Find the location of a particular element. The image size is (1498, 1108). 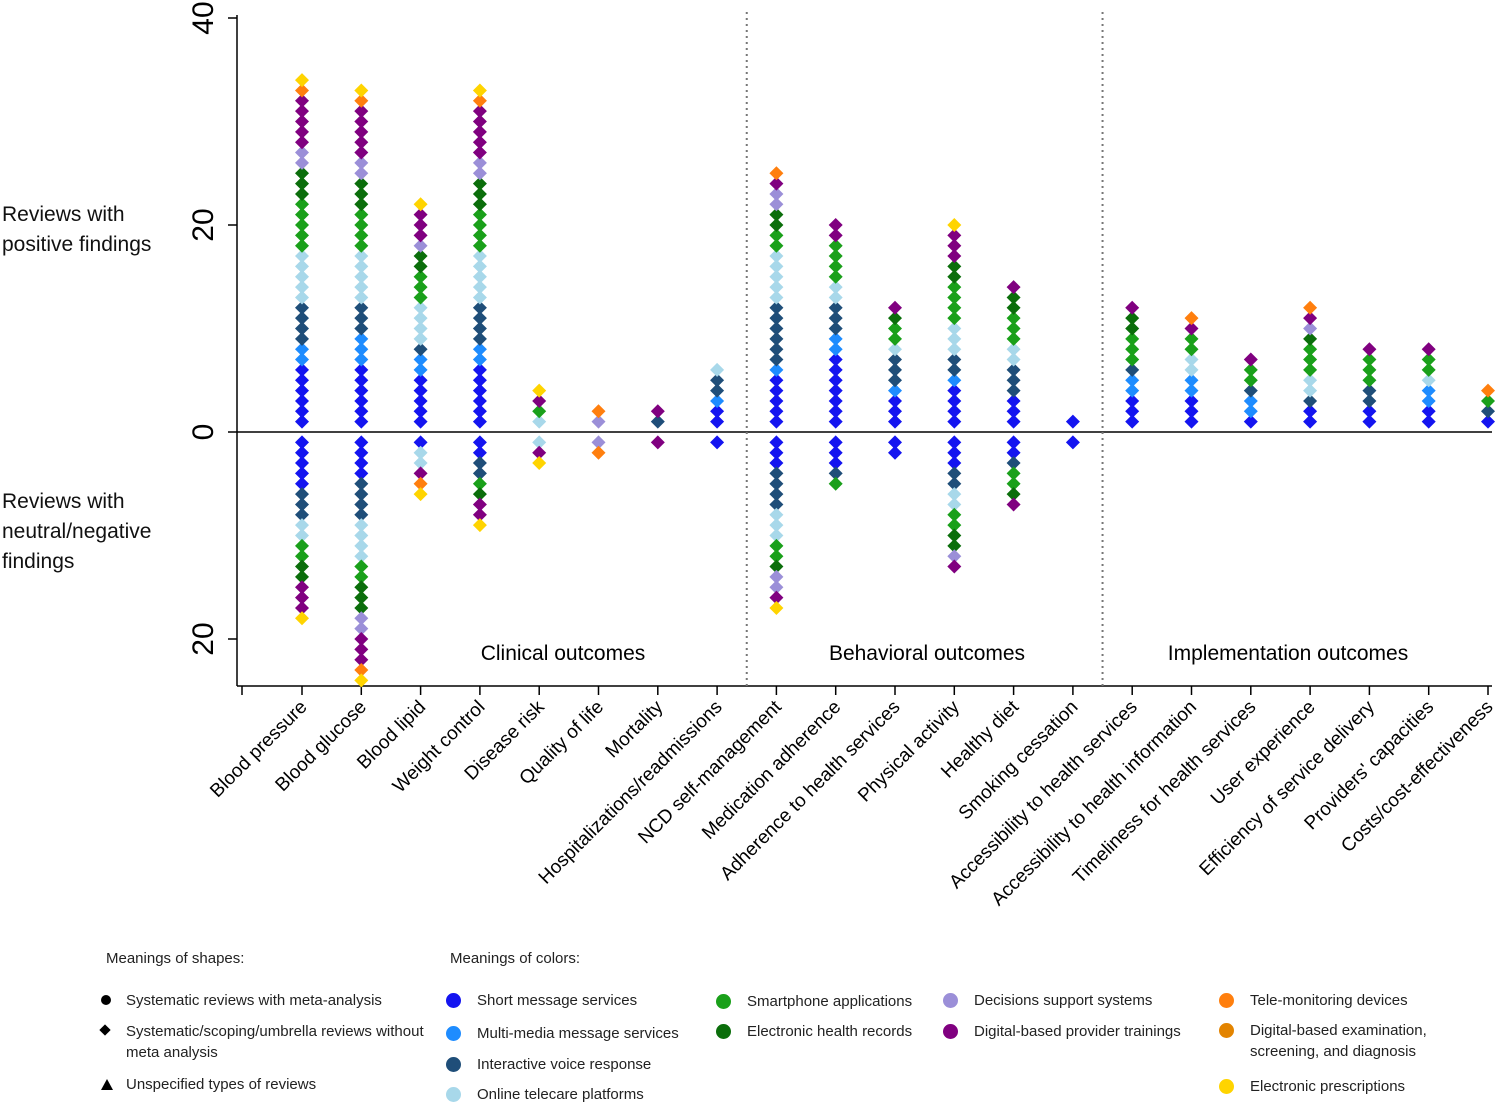

legend-label: Electronic prescriptions is located at coordinates (1328, 1086).